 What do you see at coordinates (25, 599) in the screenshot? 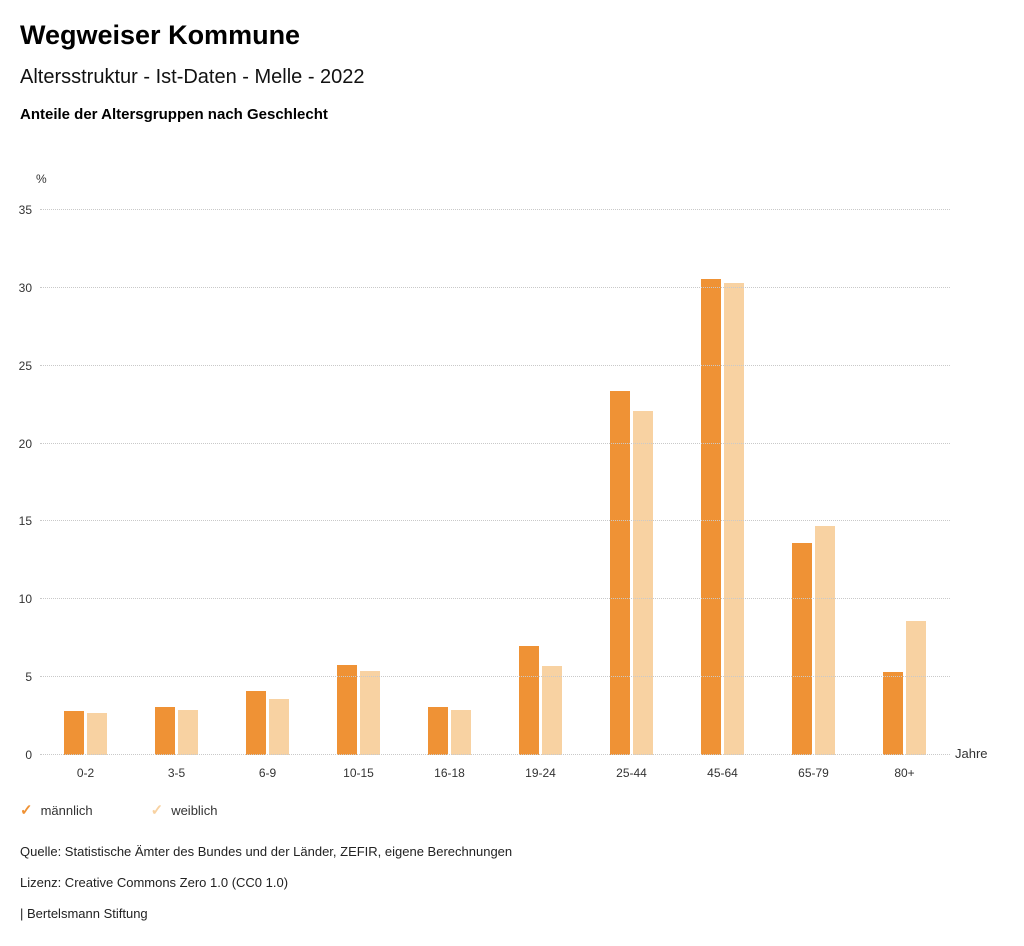
I see `y-tick-label-10: 10` at bounding box center [25, 599].